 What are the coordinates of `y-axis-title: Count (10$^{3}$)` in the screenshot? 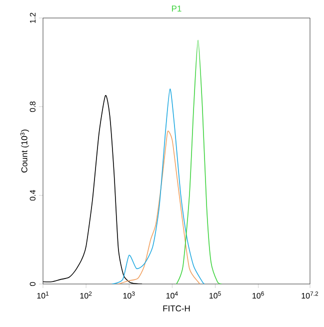 It's located at (24, 151).